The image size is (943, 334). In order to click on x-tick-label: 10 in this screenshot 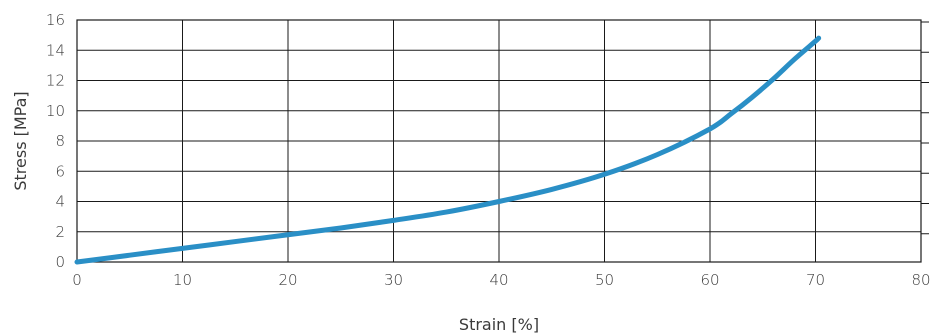, I will do `click(182, 280)`.